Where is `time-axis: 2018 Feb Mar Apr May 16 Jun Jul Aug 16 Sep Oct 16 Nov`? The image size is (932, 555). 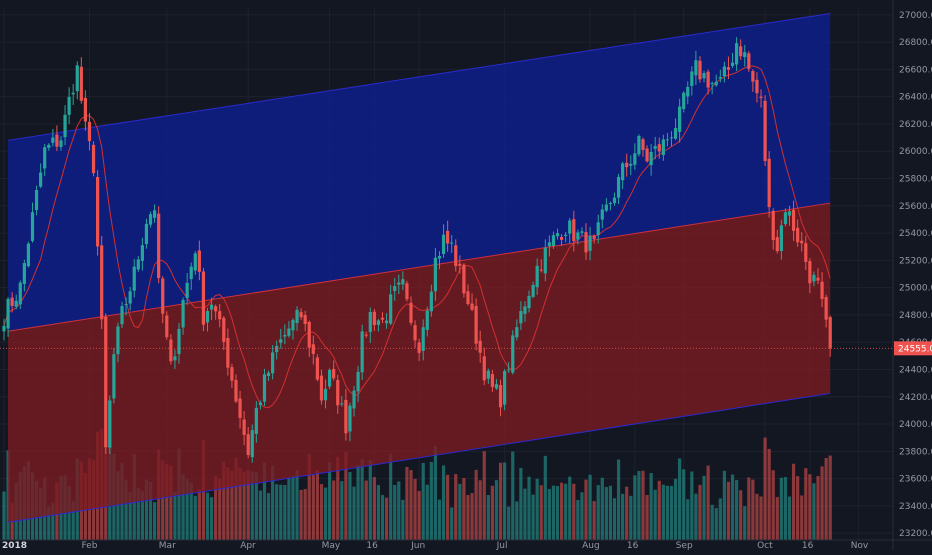 time-axis: 2018 Feb Mar Apr May 16 Jun Jul Aug 16 Sep Oct 16 Nov is located at coordinates (466, 545).